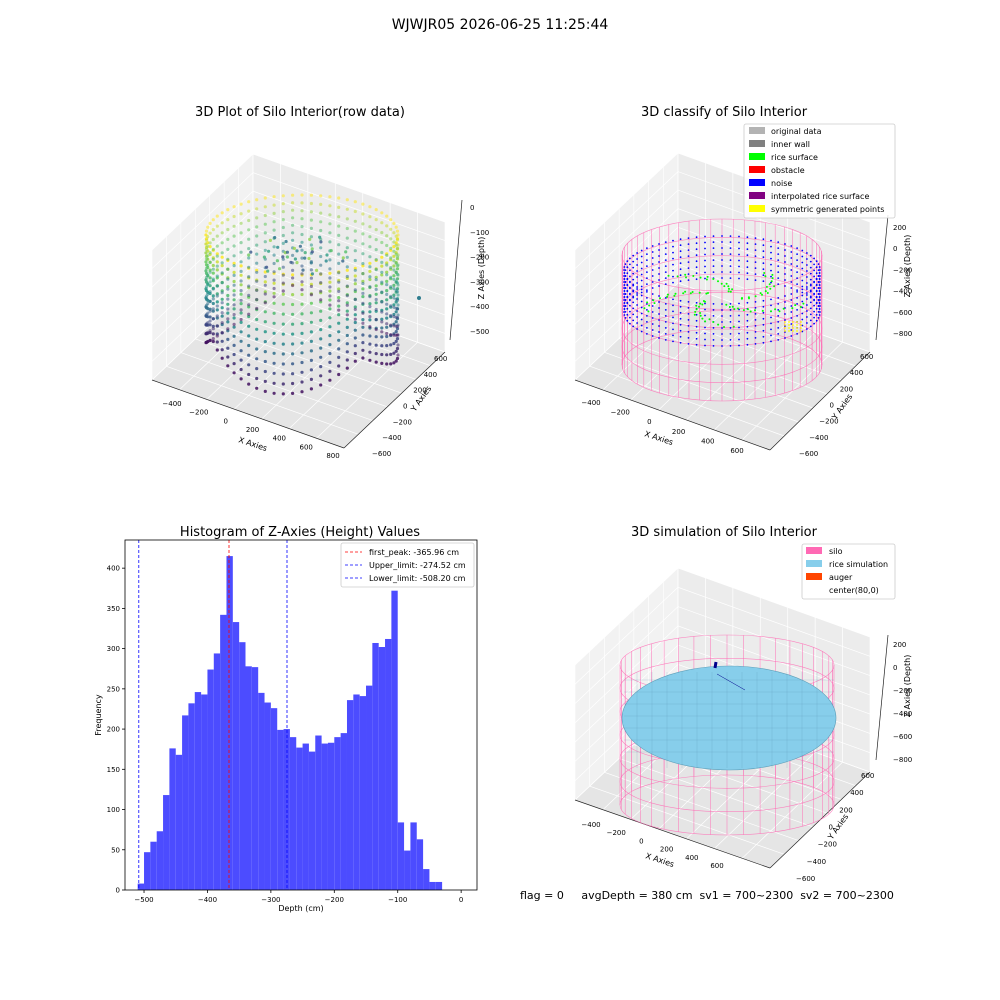  What do you see at coordinates (479, 307) in the screenshot?
I see `z-tick-label: −400` at bounding box center [479, 307].